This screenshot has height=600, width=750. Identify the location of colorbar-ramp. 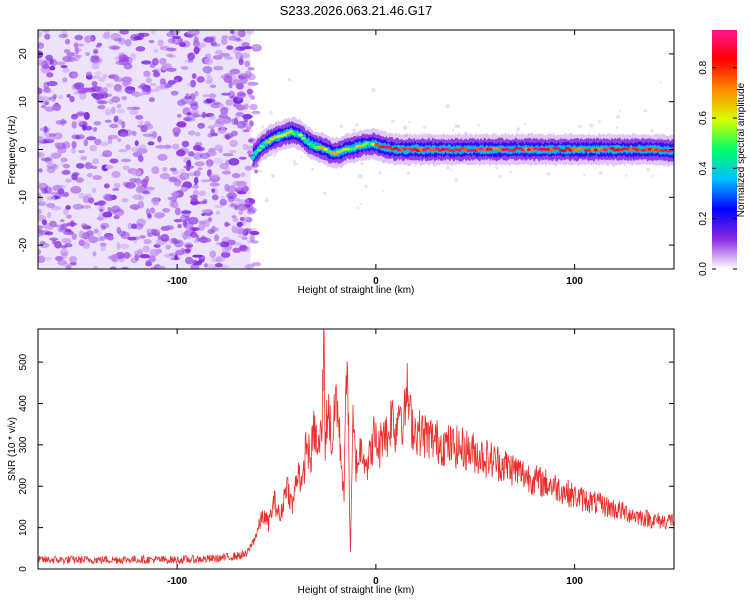
(724, 149).